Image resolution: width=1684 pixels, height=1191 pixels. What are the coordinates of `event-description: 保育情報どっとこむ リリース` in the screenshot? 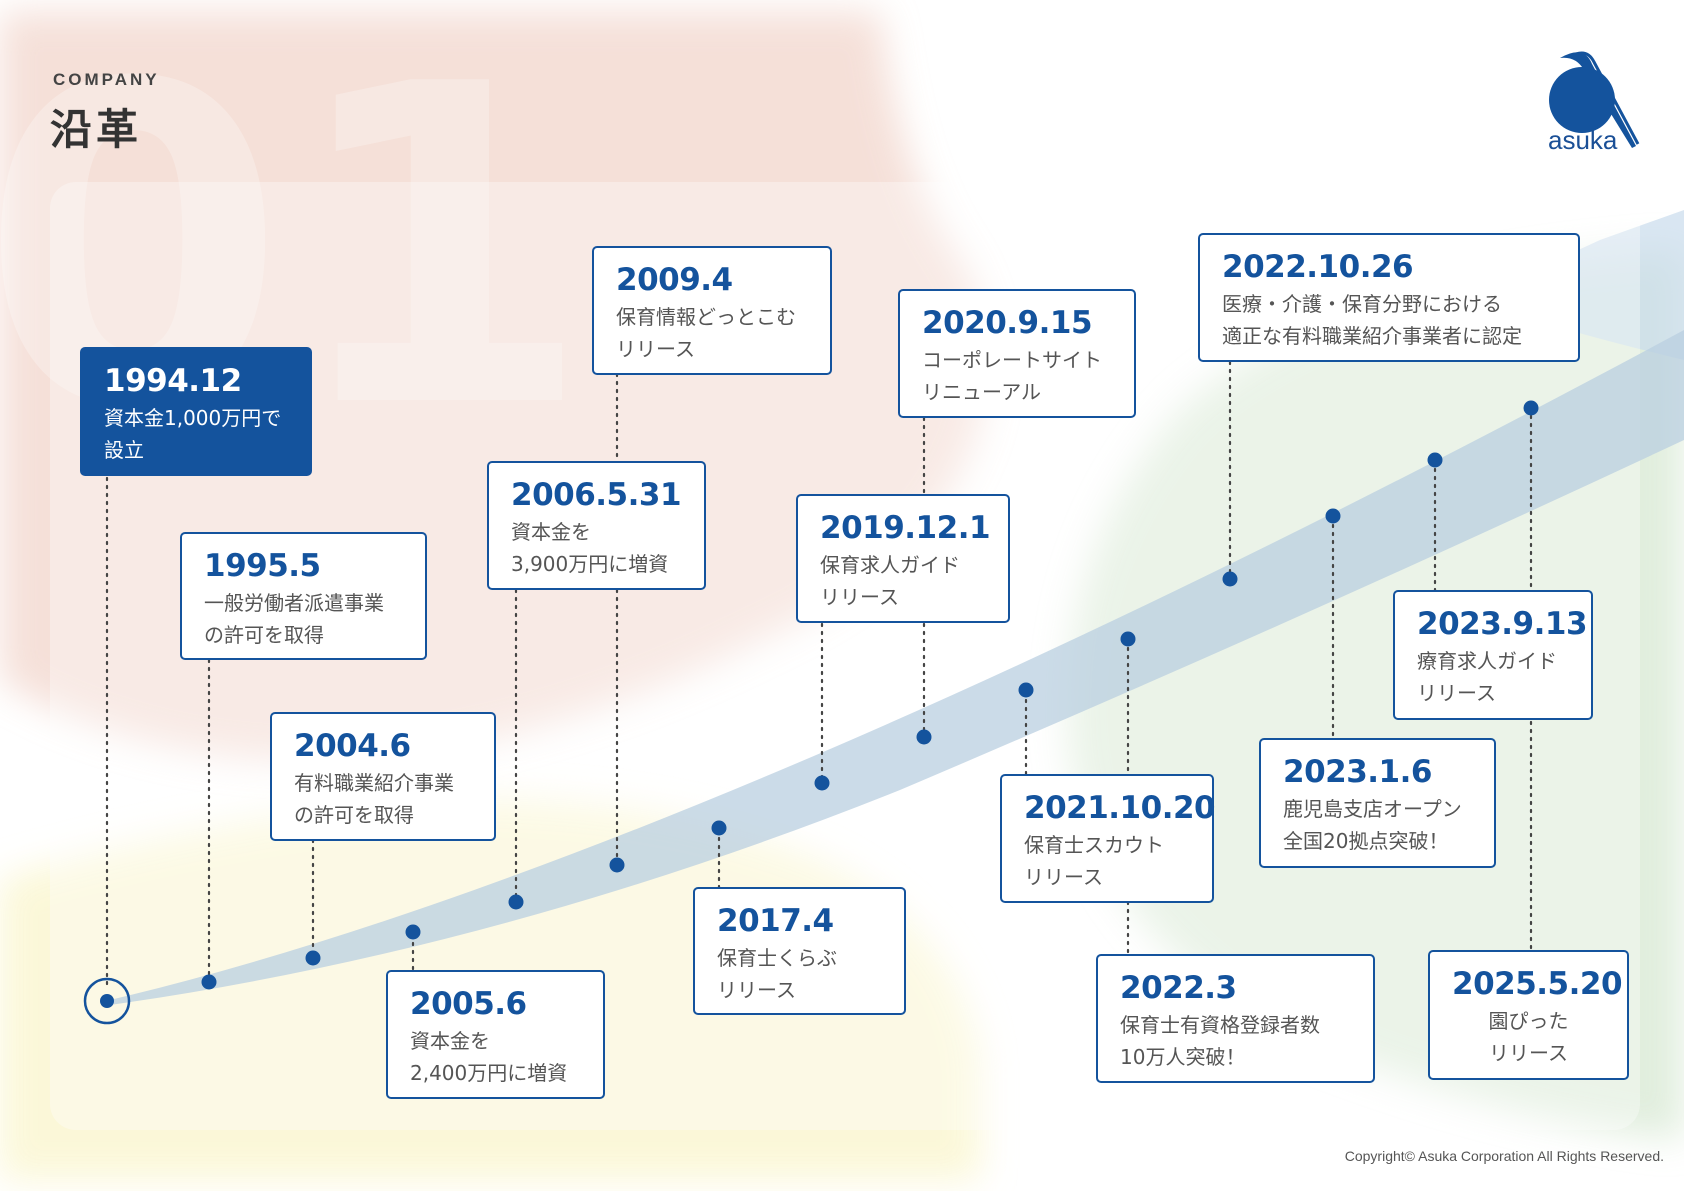 It's located at (706, 333).